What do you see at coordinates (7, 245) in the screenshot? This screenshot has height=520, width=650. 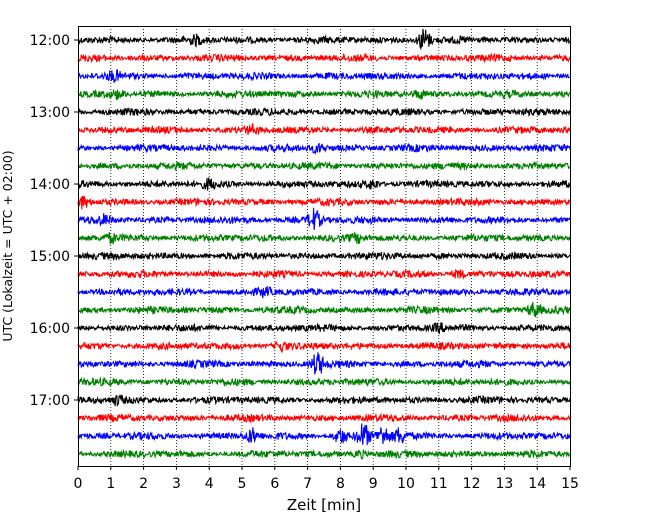 I see `y-axis-label: UTC (Lokalzeit = UTC + 02:00)` at bounding box center [7, 245].